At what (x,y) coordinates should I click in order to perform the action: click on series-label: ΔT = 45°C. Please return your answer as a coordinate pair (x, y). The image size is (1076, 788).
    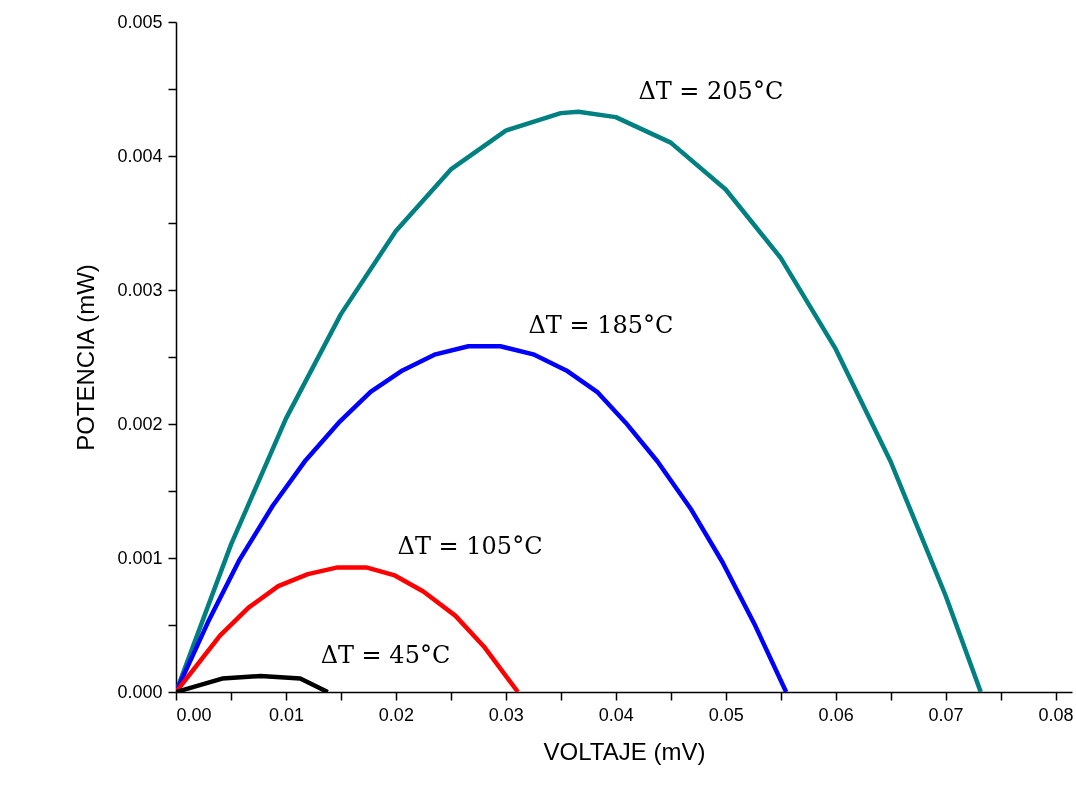
    Looking at the image, I should click on (385, 654).